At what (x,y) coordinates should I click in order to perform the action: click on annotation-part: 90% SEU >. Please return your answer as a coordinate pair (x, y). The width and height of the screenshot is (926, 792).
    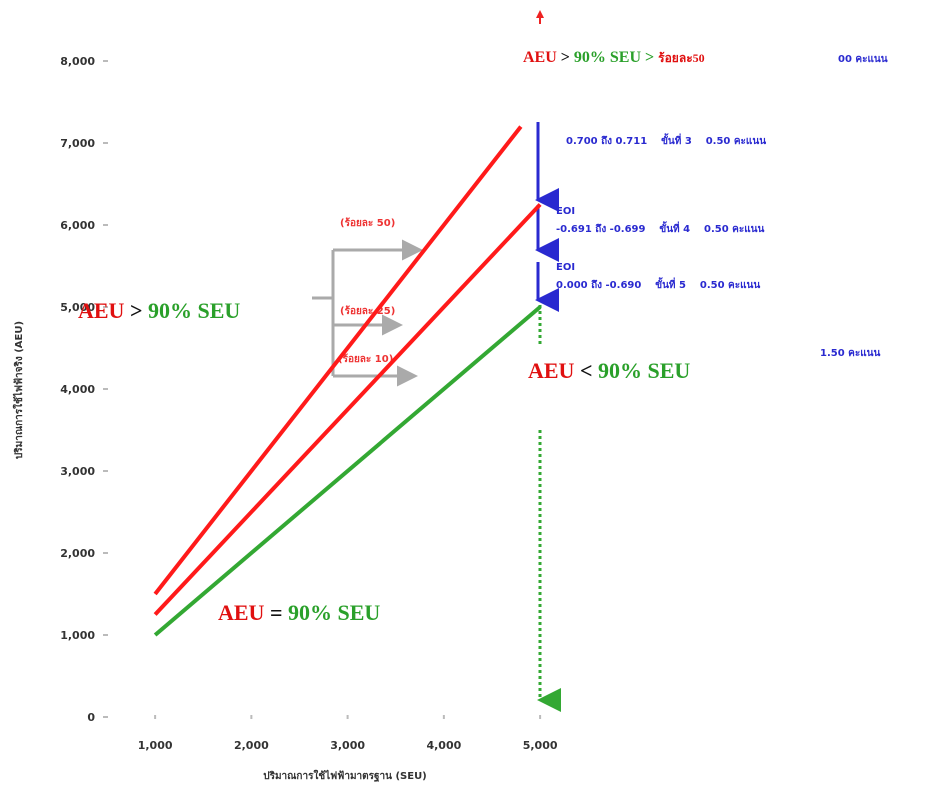
    Looking at the image, I should click on (616, 57).